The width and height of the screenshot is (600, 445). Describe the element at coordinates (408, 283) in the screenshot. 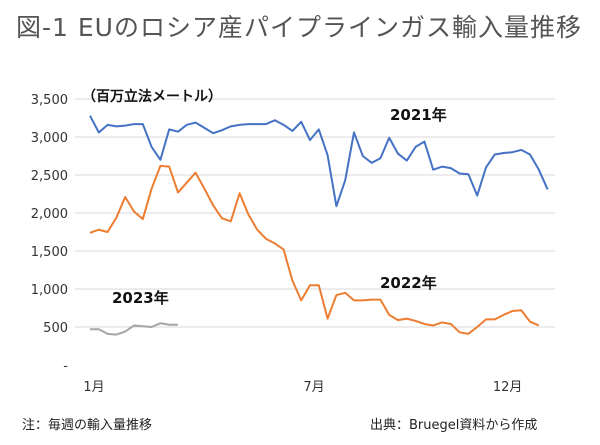

I see `series-label: 2022年` at that location.